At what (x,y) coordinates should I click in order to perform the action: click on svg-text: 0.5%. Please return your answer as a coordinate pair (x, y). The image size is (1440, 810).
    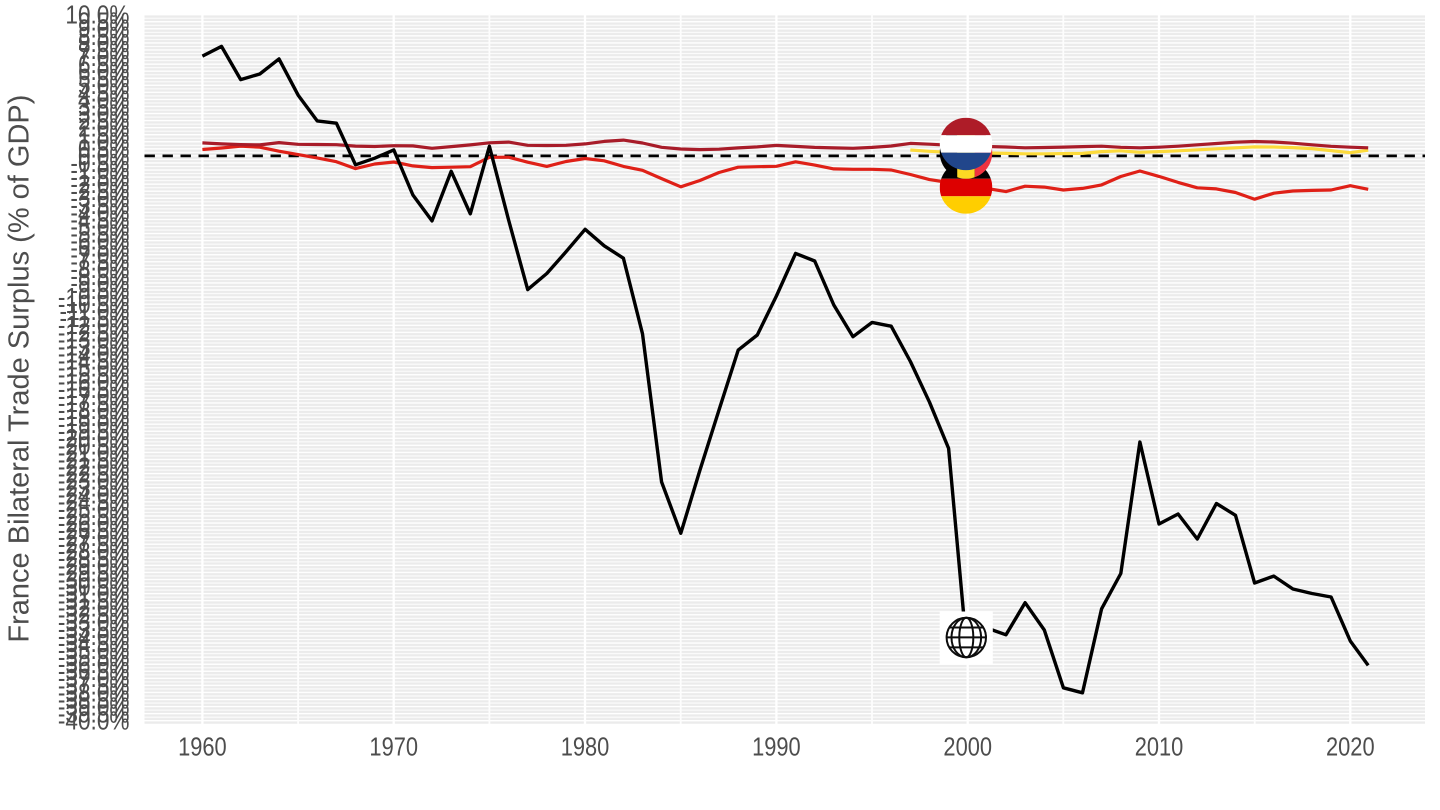
    Looking at the image, I should click on (104, 149).